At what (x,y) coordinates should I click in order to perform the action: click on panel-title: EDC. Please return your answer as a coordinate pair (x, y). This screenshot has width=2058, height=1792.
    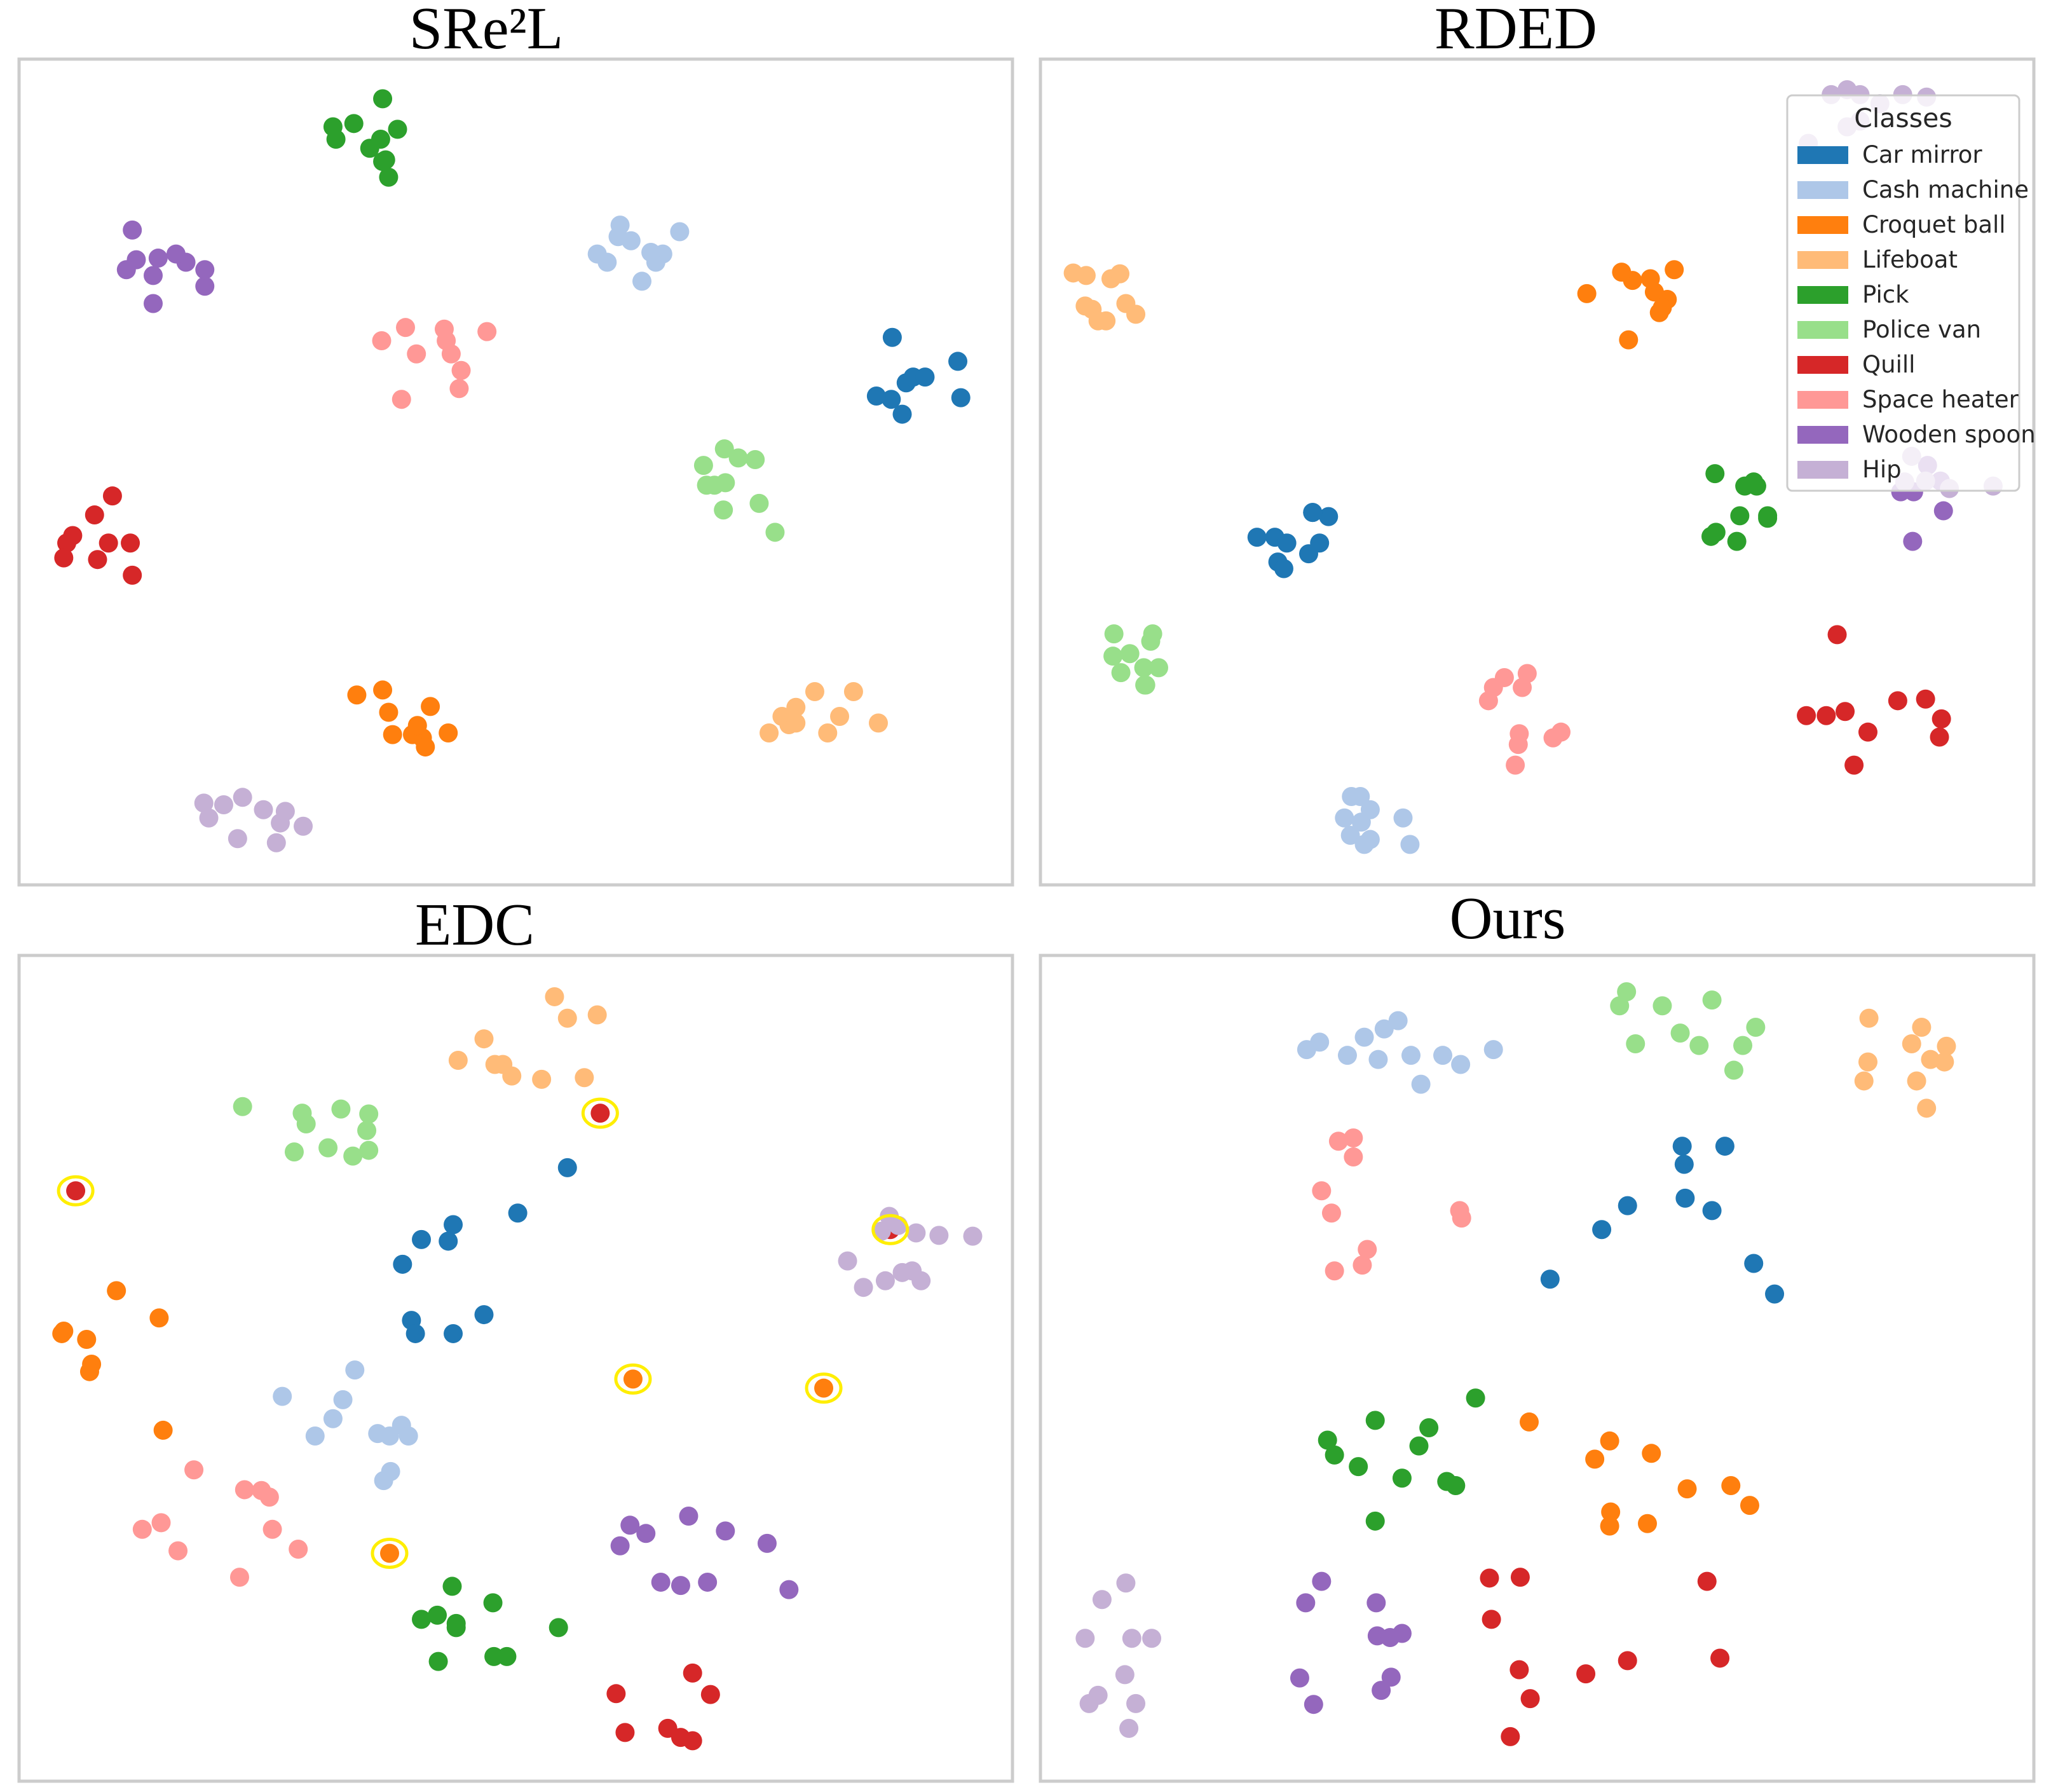
    Looking at the image, I should click on (475, 925).